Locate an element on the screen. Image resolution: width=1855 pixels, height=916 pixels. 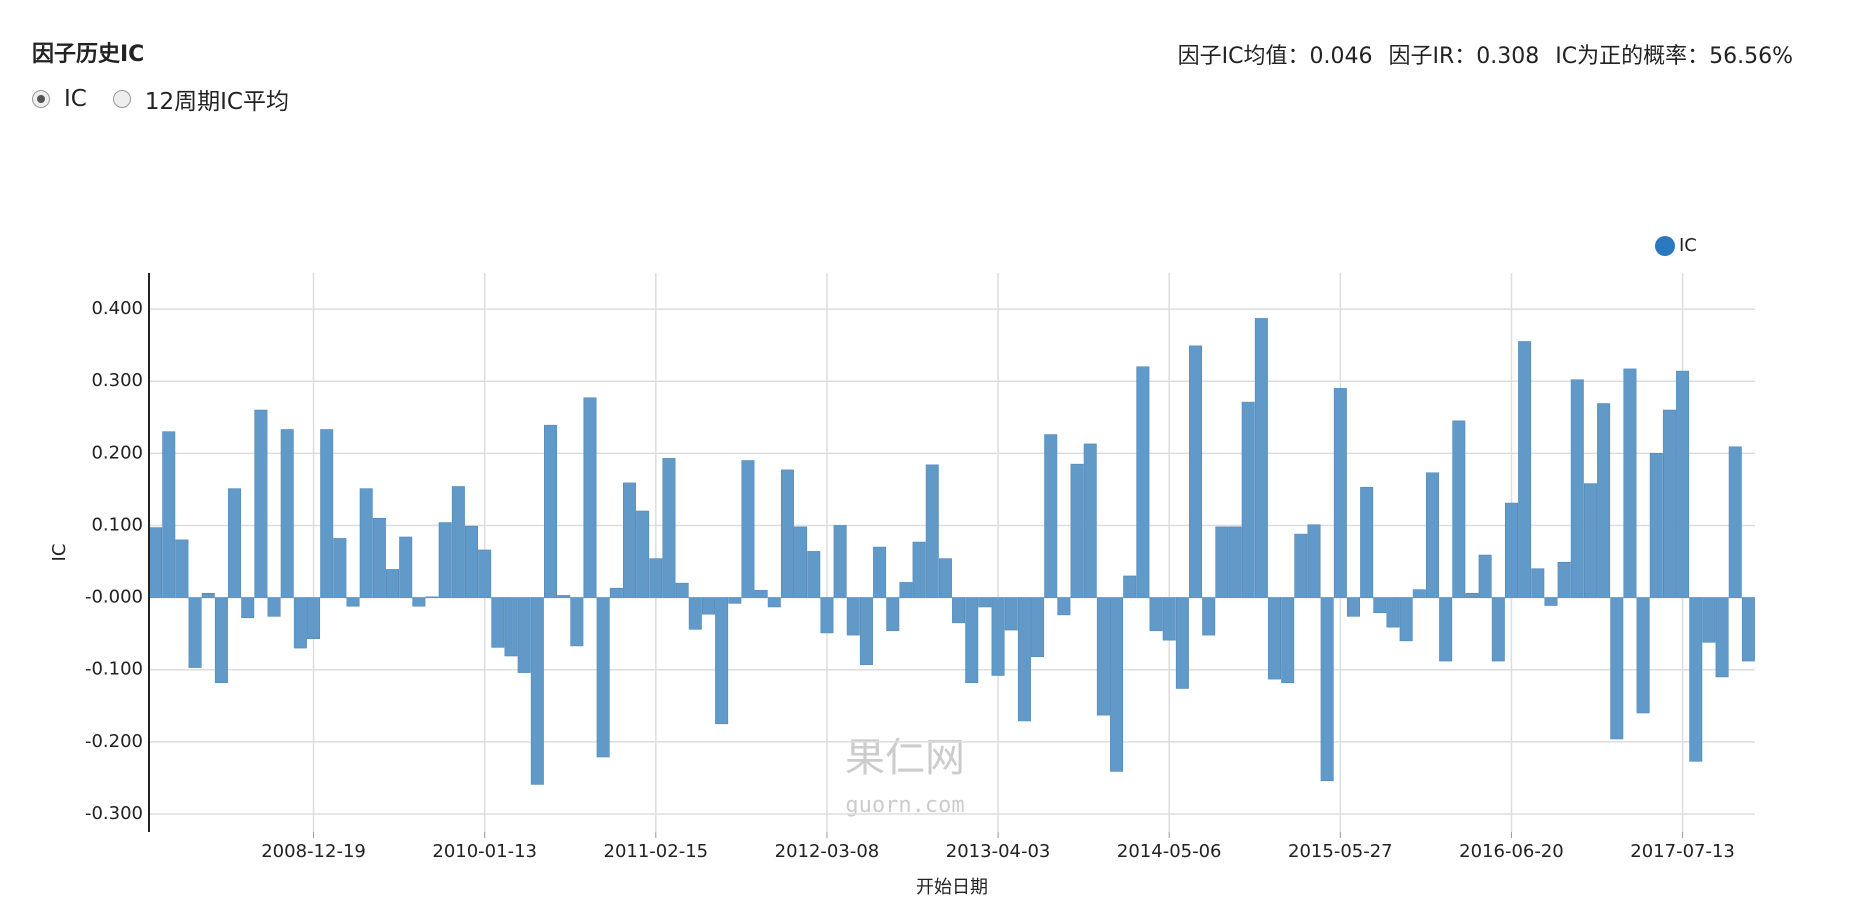
stat: 因子IR：0.308 is located at coordinates (1464, 56).